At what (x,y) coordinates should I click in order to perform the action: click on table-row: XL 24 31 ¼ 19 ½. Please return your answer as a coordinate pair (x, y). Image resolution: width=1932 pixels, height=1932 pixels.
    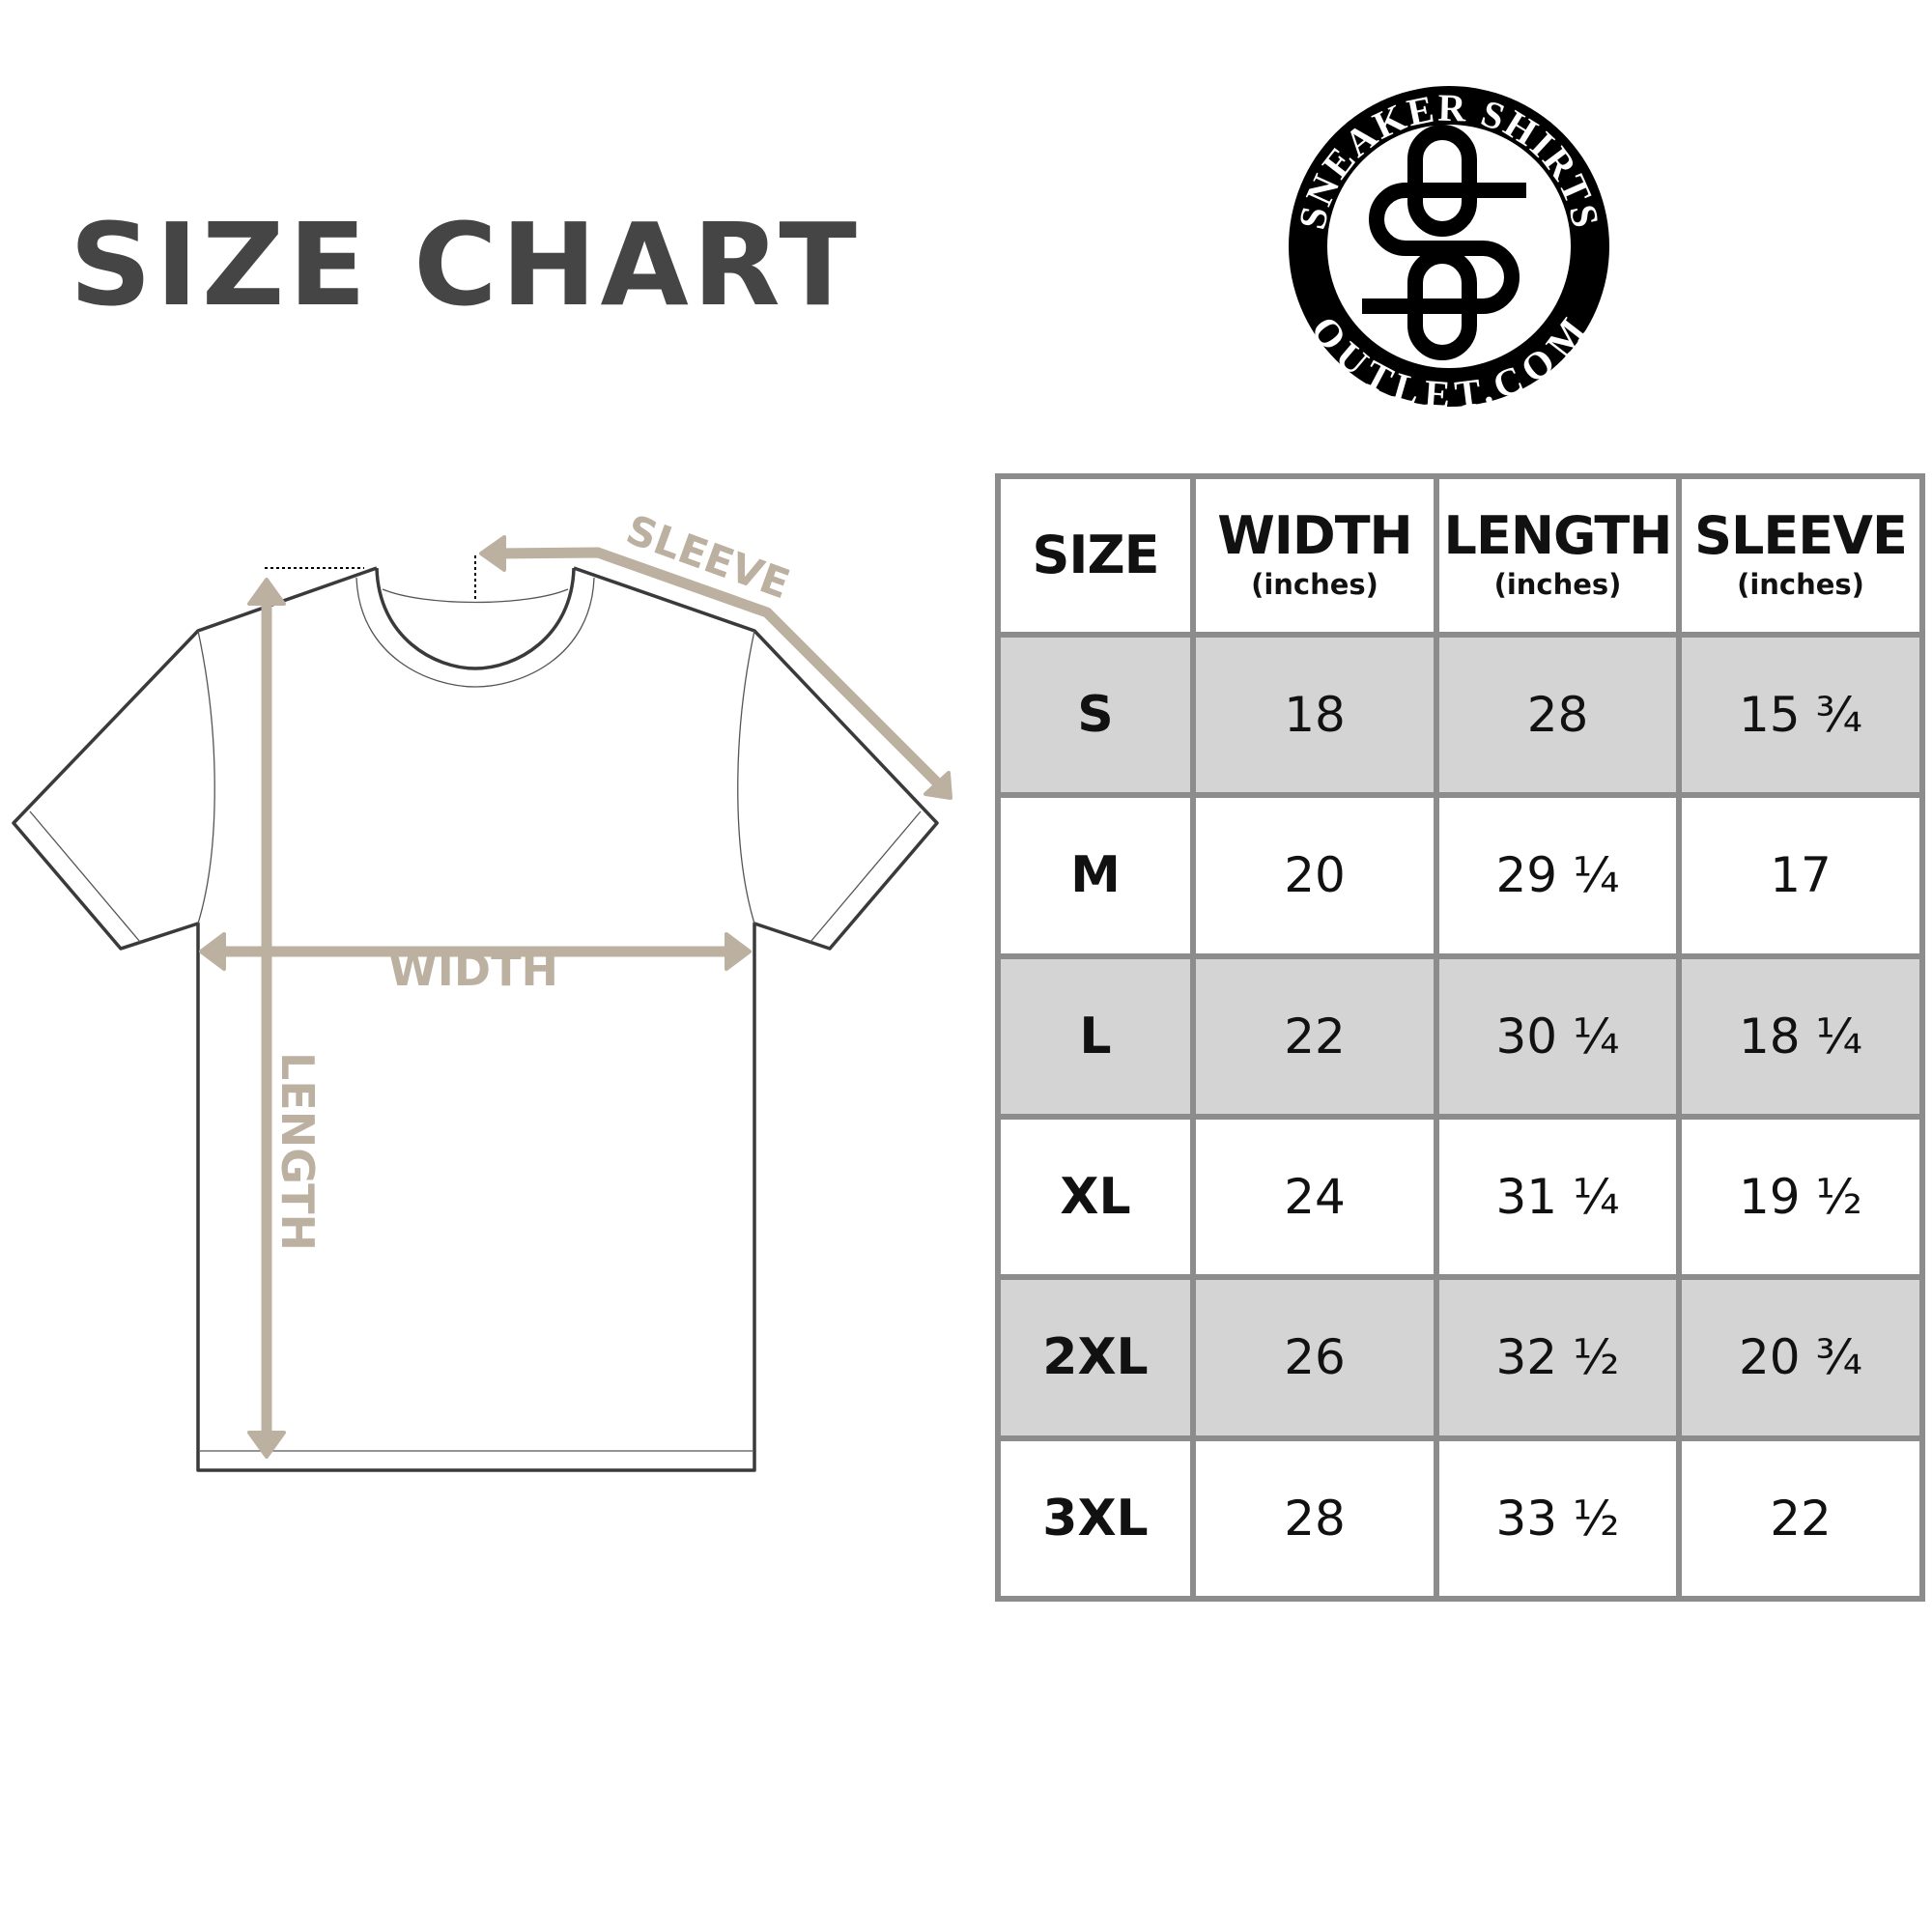
    Looking at the image, I should click on (1460, 1197).